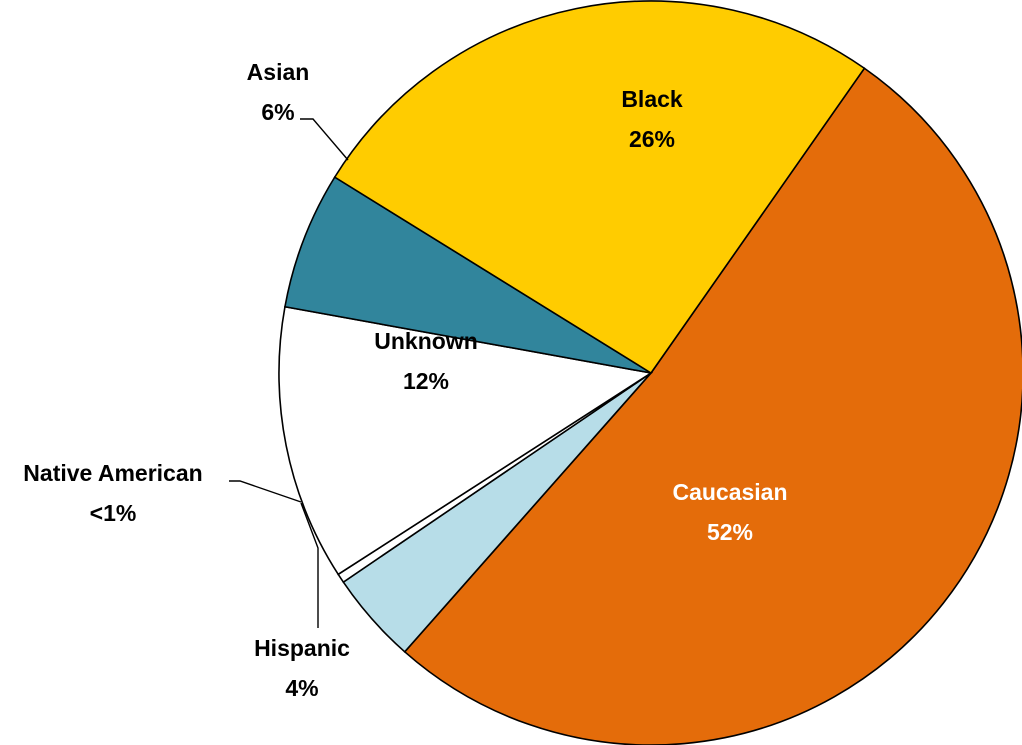  What do you see at coordinates (730, 532) in the screenshot?
I see `slice-value-label-caucasian: 52%` at bounding box center [730, 532].